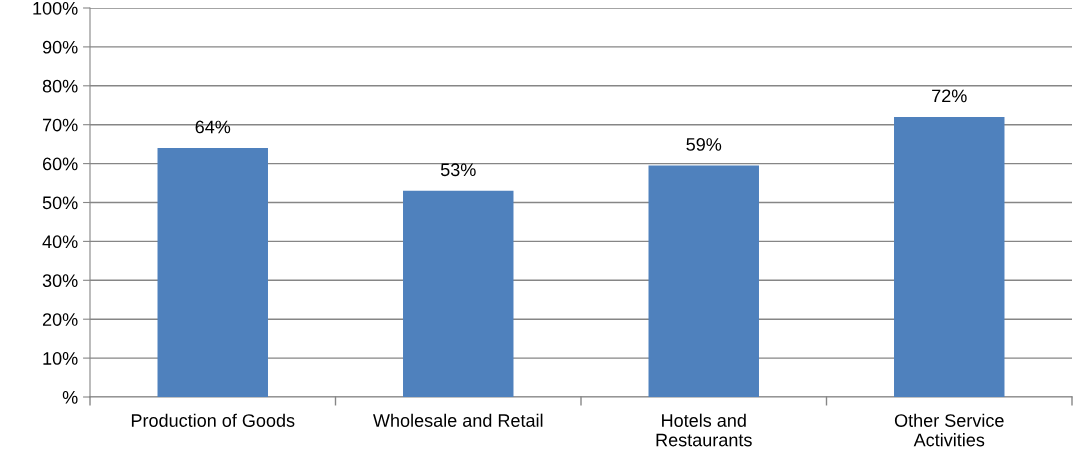  I want to click on y-tick-label: %, so click(70, 397).